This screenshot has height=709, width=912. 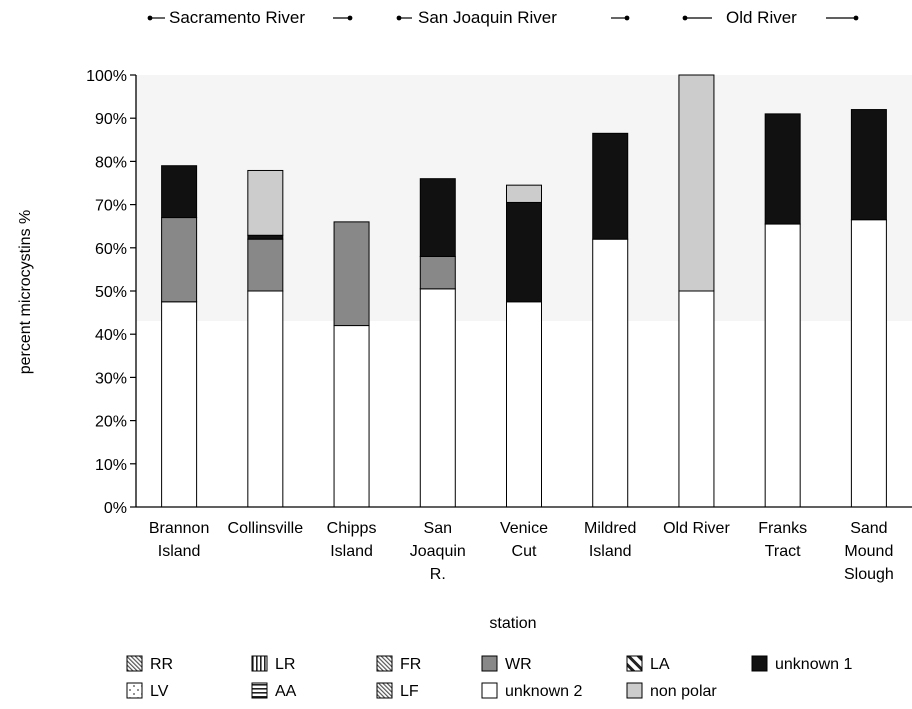 I want to click on legend-label: LV, so click(x=159, y=691).